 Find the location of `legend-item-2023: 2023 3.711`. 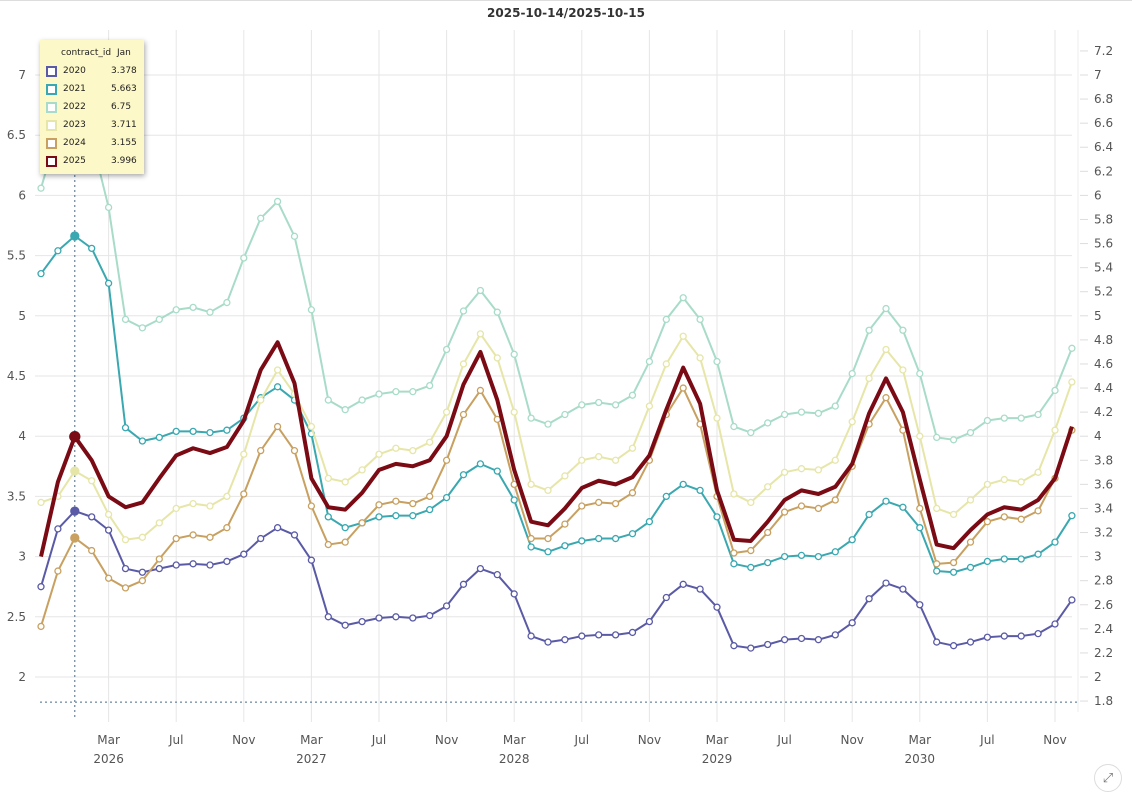

legend-item-2023: 2023 3.711 is located at coordinates (92, 125).